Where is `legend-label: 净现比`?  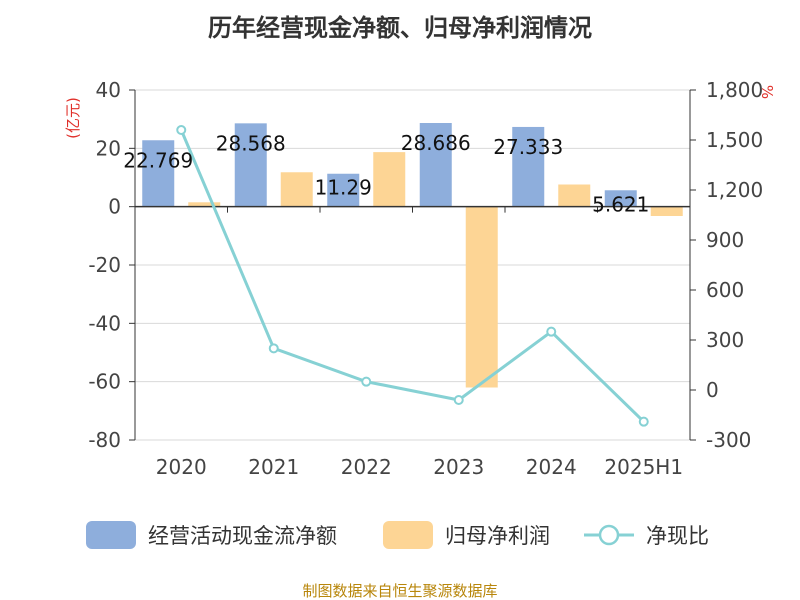
legend-label: 净现比 is located at coordinates (677, 536).